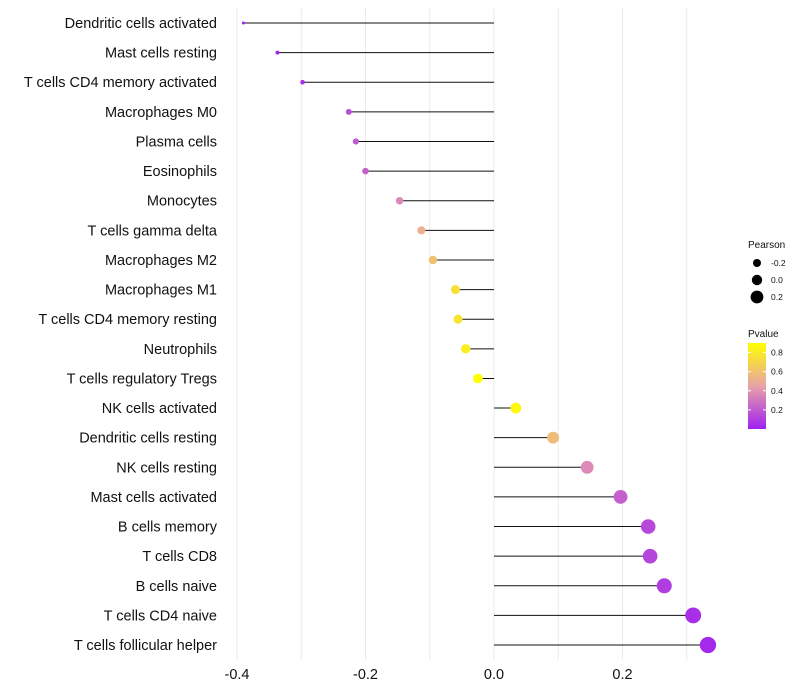 This screenshot has height=700, width=800. I want to click on legend-pearson-label: 0.2, so click(777, 297).